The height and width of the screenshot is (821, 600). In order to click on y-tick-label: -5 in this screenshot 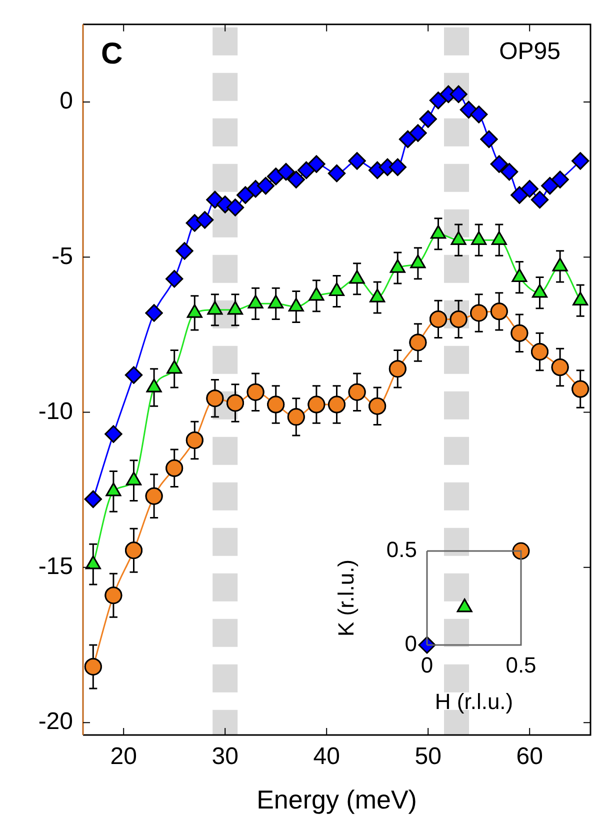, I will do `click(62, 256)`.